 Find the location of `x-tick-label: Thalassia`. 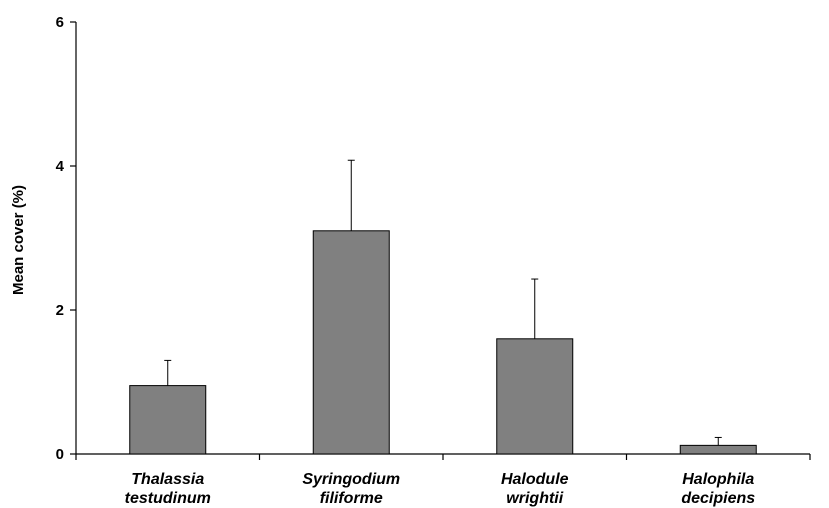

x-tick-label: Thalassia is located at coordinates (167, 479).